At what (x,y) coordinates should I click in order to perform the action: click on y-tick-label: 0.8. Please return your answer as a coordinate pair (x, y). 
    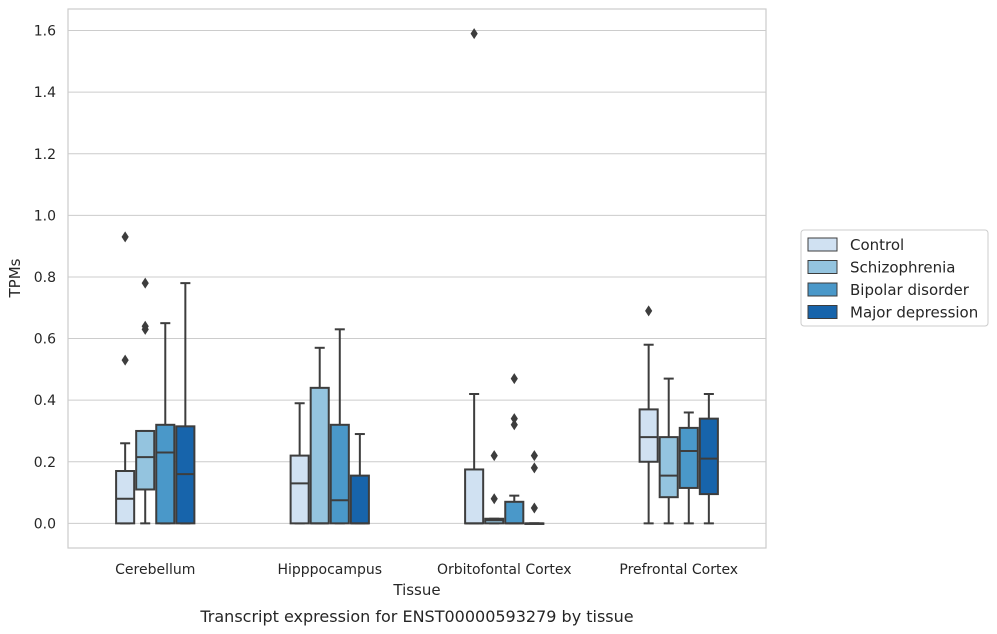
    Looking at the image, I should click on (45, 278).